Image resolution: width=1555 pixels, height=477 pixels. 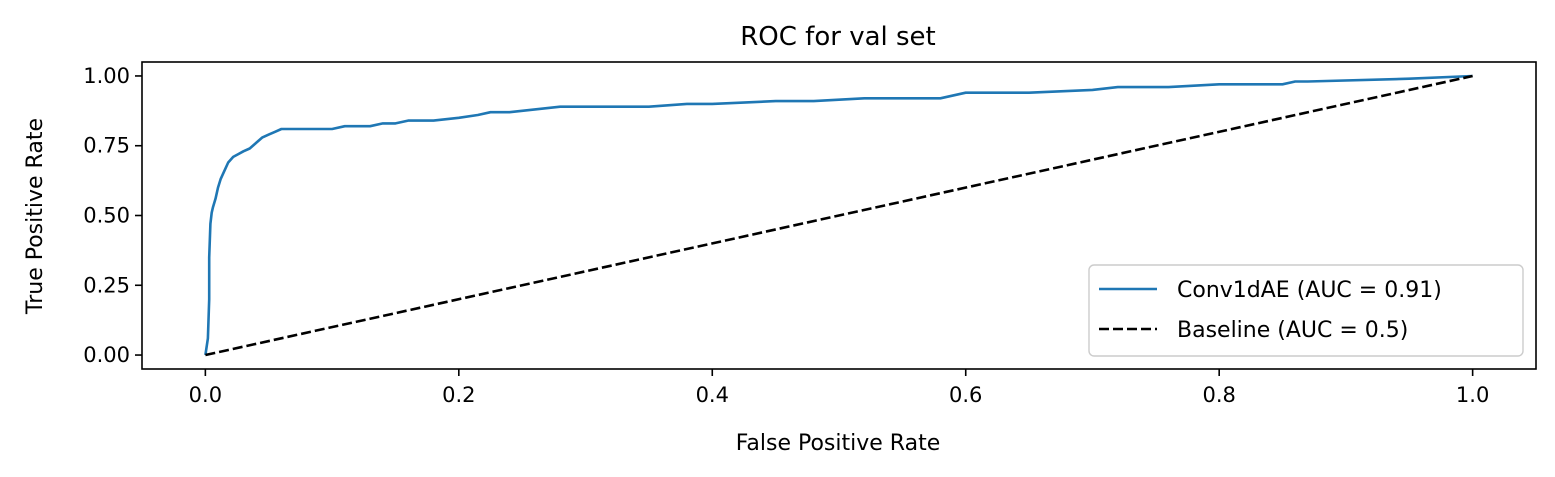 I want to click on x-tick-label: 1.0, so click(x=1472, y=395).